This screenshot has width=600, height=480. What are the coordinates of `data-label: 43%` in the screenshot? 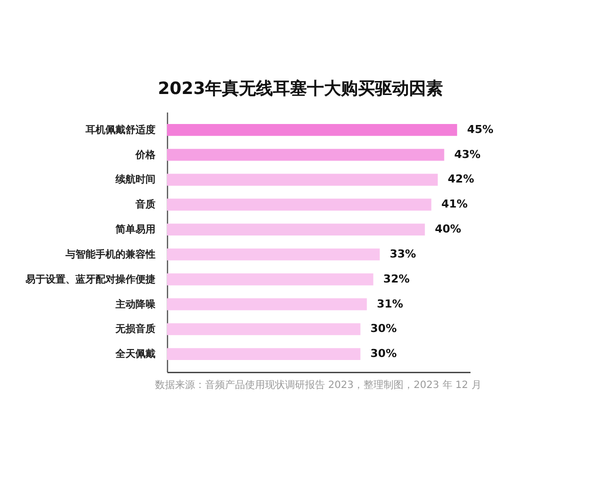 It's located at (467, 154).